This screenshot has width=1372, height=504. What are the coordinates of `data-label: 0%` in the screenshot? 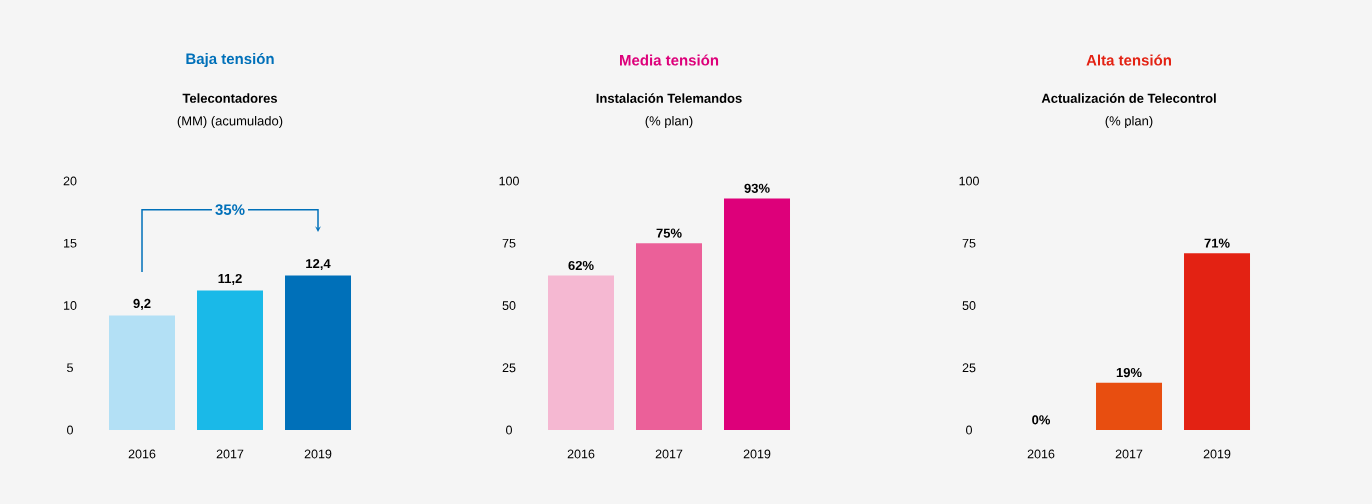 It's located at (1041, 420).